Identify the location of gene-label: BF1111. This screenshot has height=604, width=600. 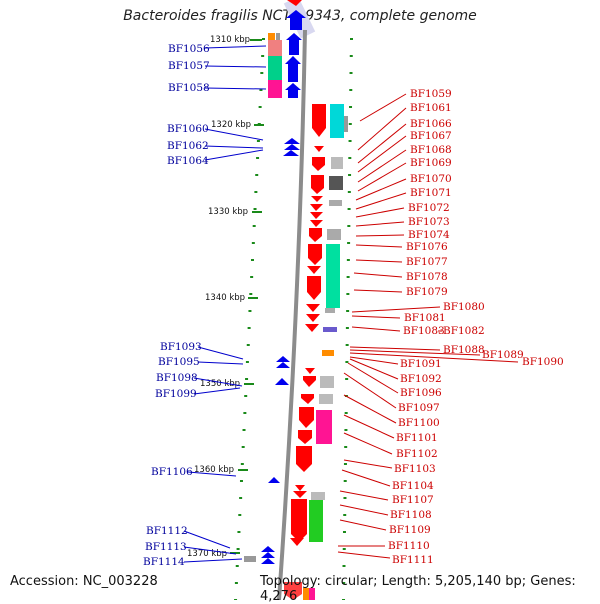
(413, 560).